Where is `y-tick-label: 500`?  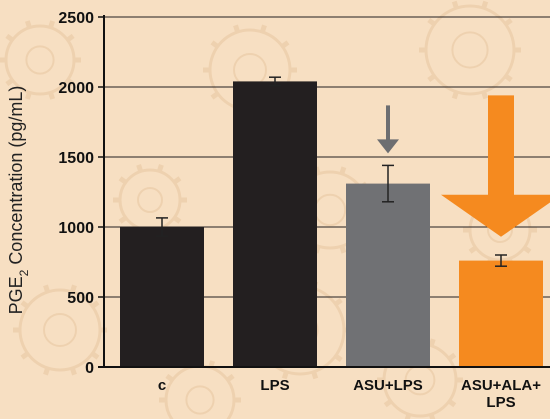 y-tick-label: 500 is located at coordinates (80, 298).